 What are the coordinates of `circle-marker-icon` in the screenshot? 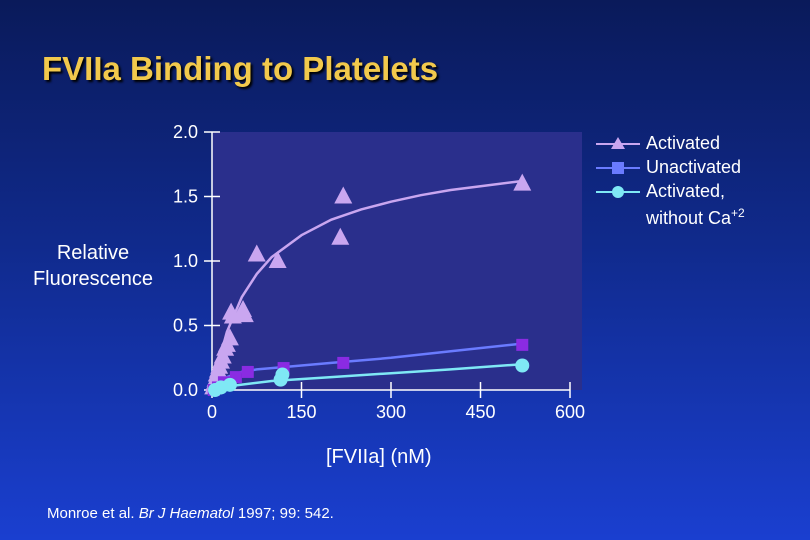 It's located at (618, 192).